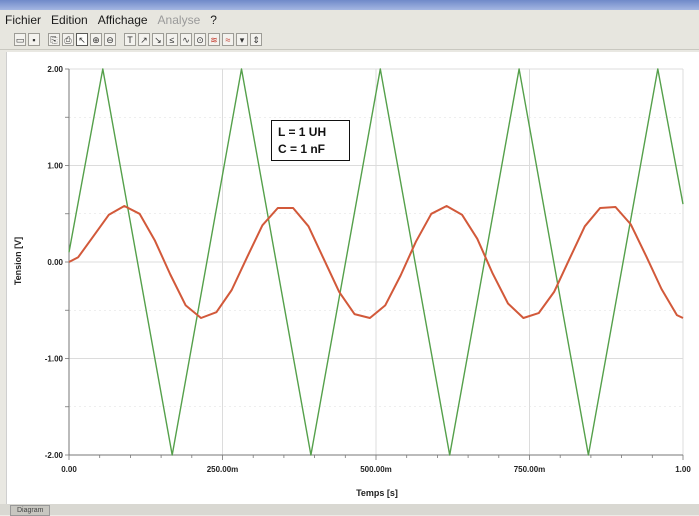 The image size is (699, 516). What do you see at coordinates (377, 493) in the screenshot?
I see `x-axis-label: Temps [s]` at bounding box center [377, 493].